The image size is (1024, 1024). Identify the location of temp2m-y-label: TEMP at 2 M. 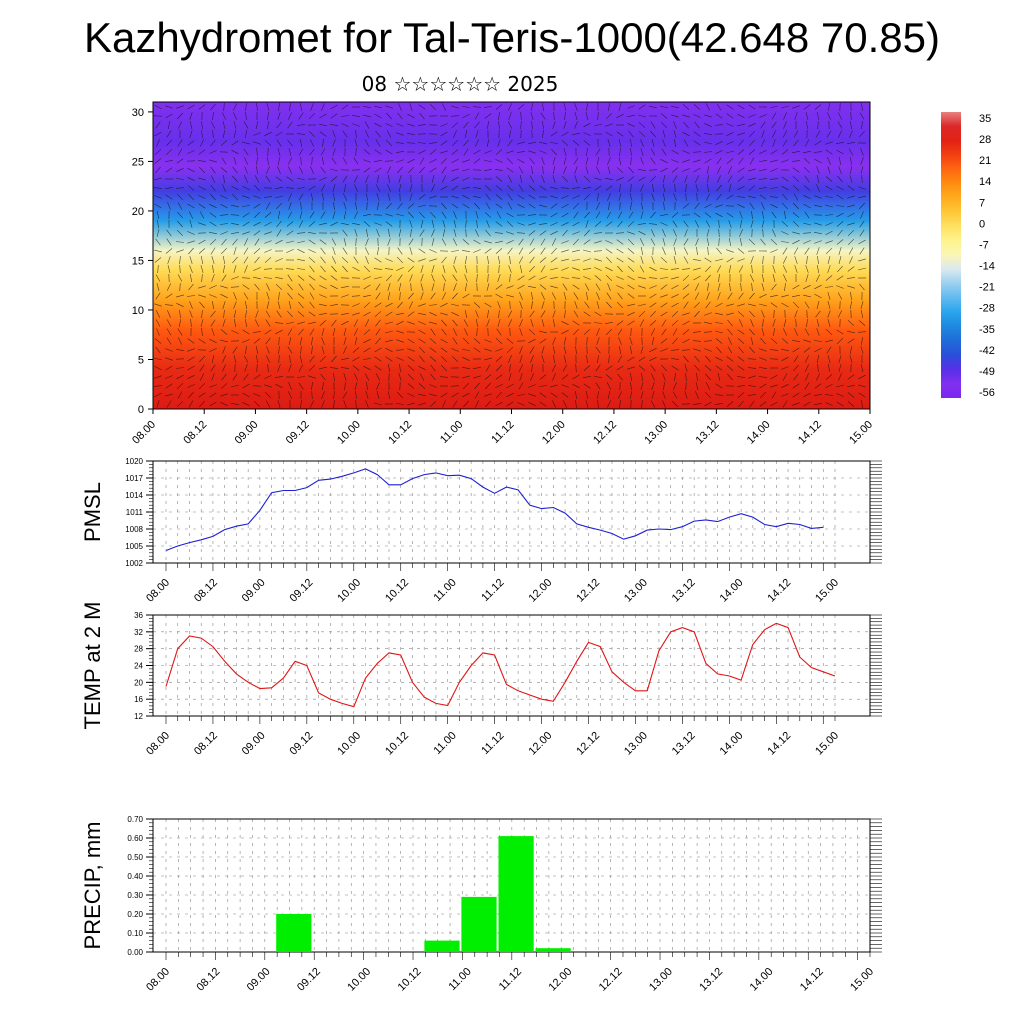
(92, 666).